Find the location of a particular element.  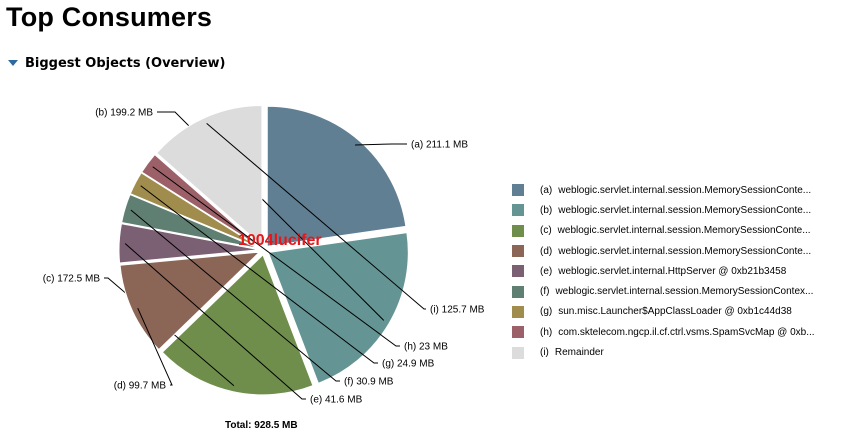

legend-key: (c) is located at coordinates (546, 231).